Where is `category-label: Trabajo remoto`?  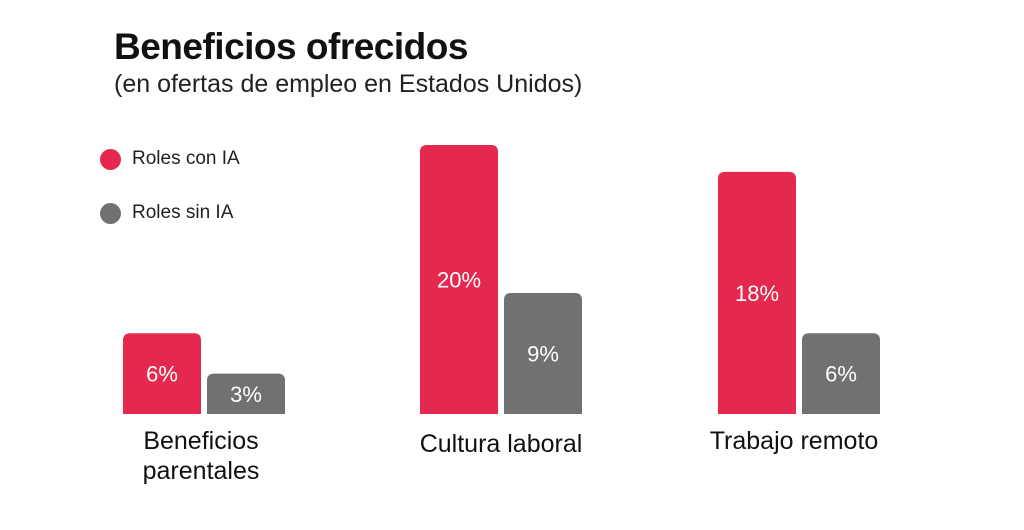
category-label: Trabajo remoto is located at coordinates (794, 441).